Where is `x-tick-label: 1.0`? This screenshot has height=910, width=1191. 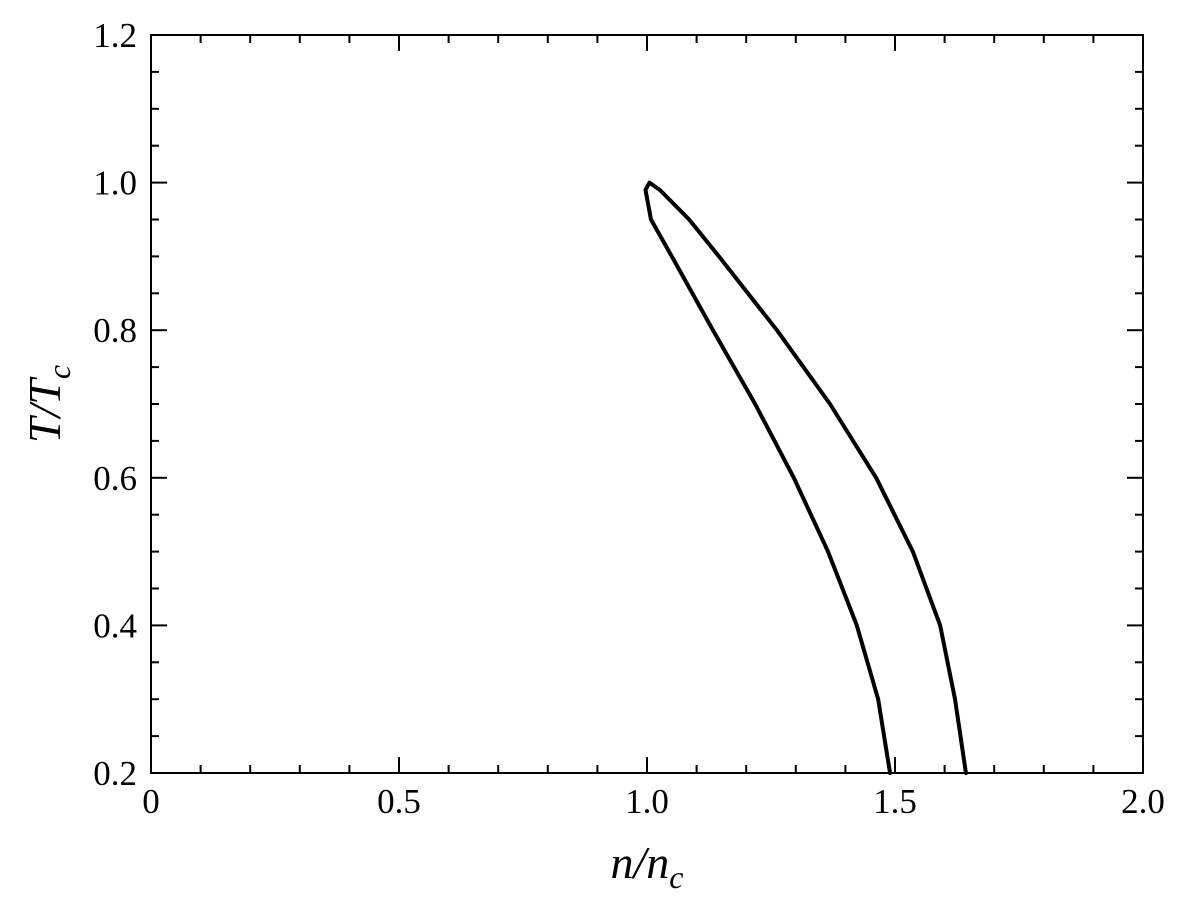
x-tick-label: 1.0 is located at coordinates (647, 801).